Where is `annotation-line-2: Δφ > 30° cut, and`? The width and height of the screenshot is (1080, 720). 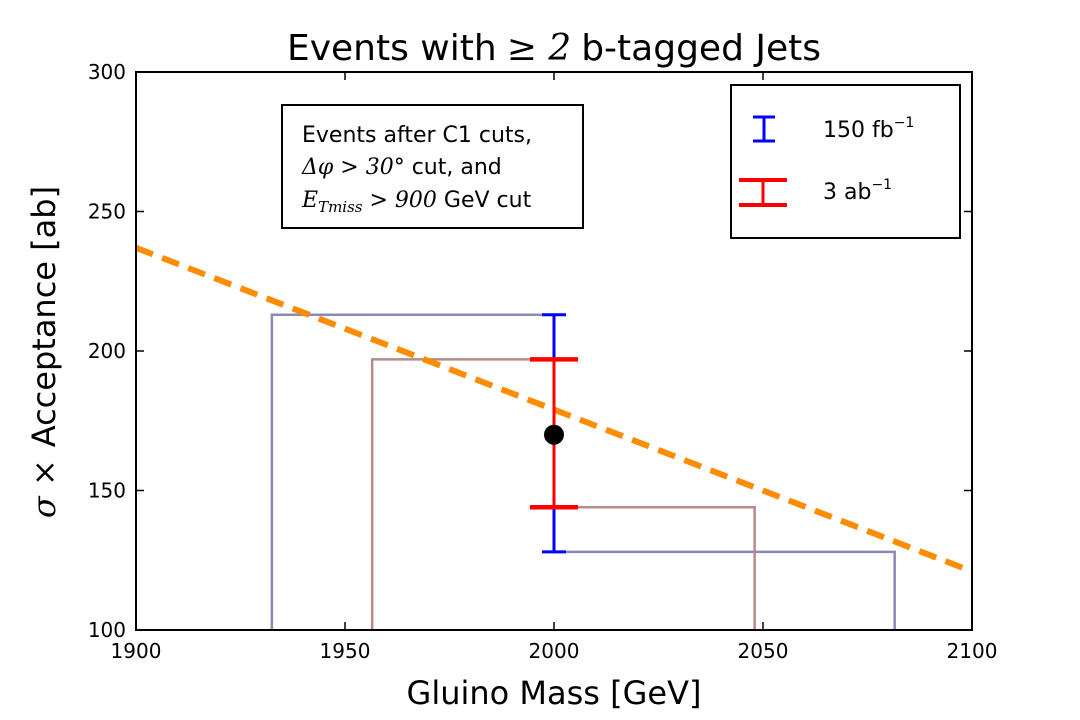
annotation-line-2: Δφ > 30° cut, and is located at coordinates (401, 167).